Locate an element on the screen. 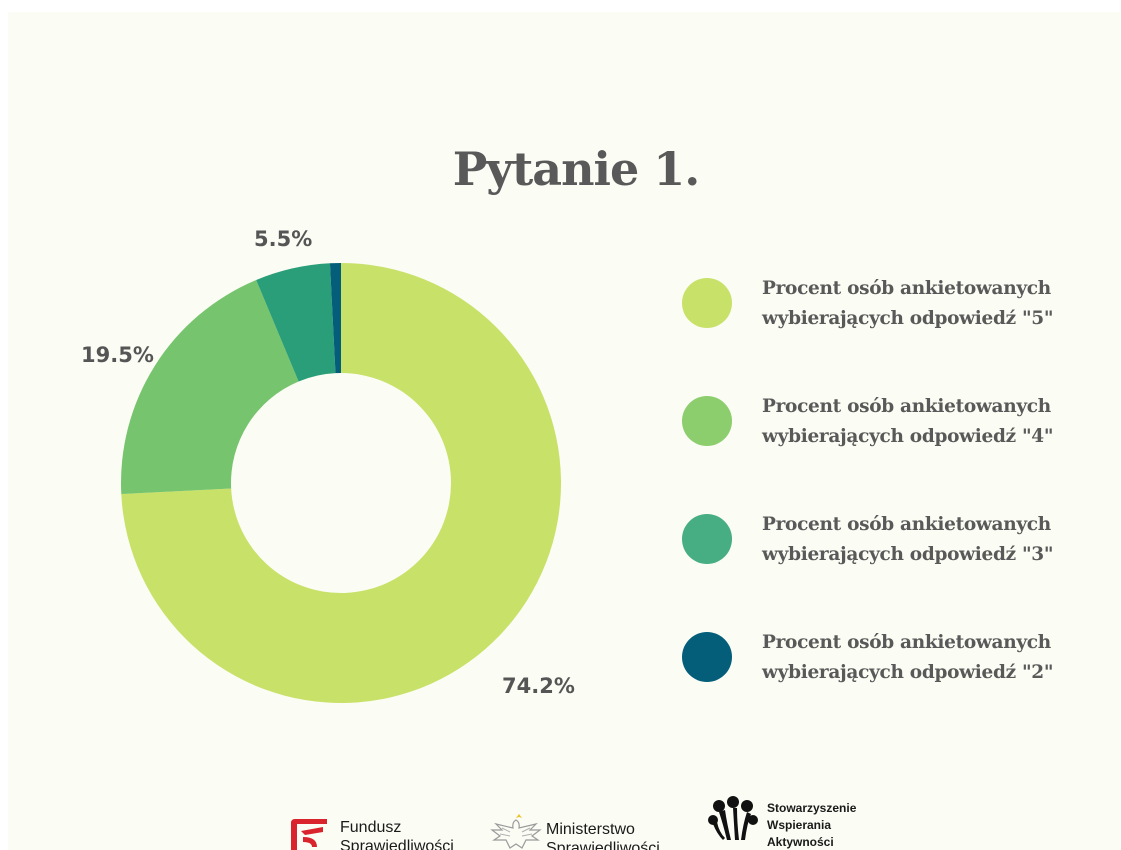 The image size is (1121, 850). legend-label-5-line2: wybierających odpowiedź "5" is located at coordinates (908, 318).